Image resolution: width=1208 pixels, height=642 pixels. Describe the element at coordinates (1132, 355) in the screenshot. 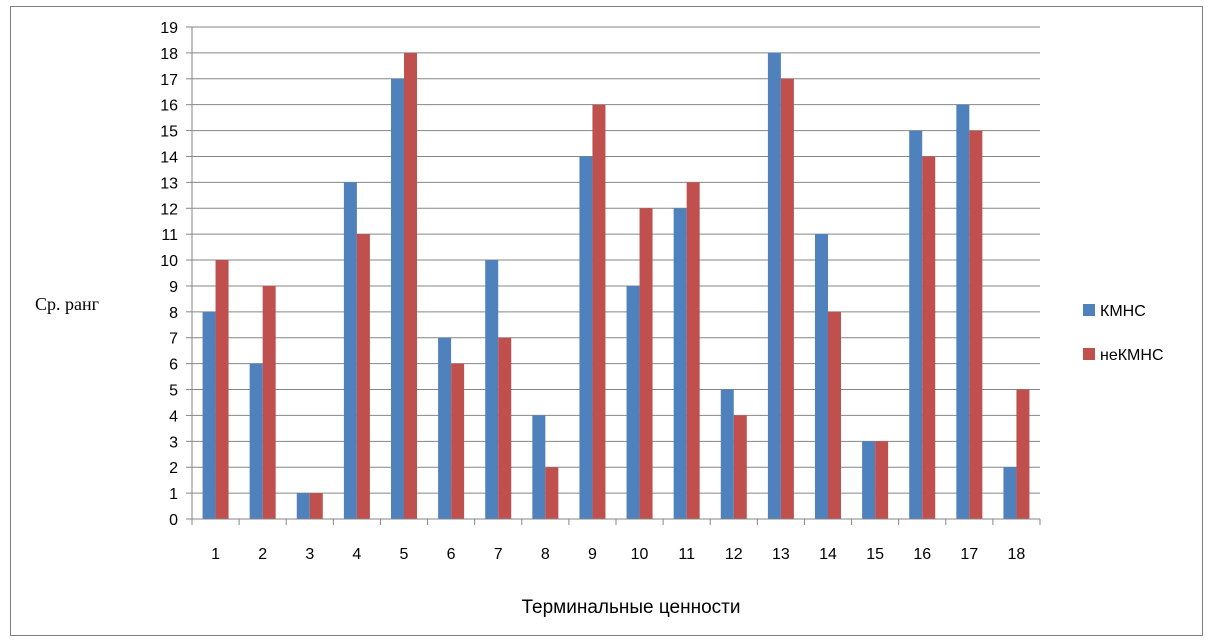

I see `legend-label: неКМНС` at that location.